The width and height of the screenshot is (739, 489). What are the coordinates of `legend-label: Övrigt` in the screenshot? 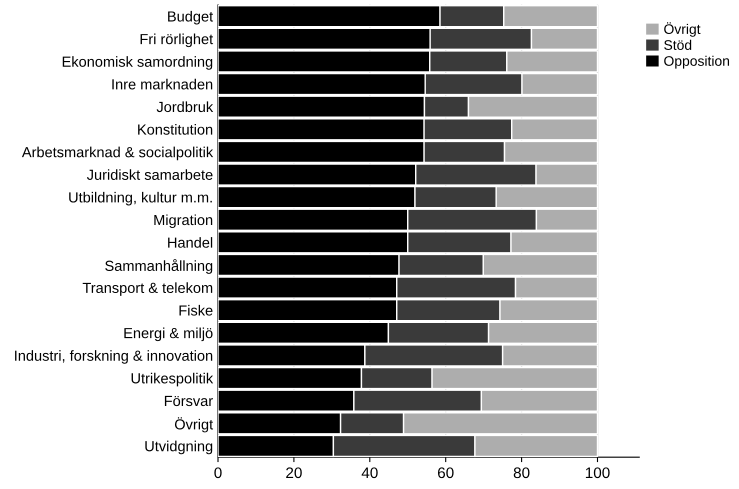 It's located at (682, 29).